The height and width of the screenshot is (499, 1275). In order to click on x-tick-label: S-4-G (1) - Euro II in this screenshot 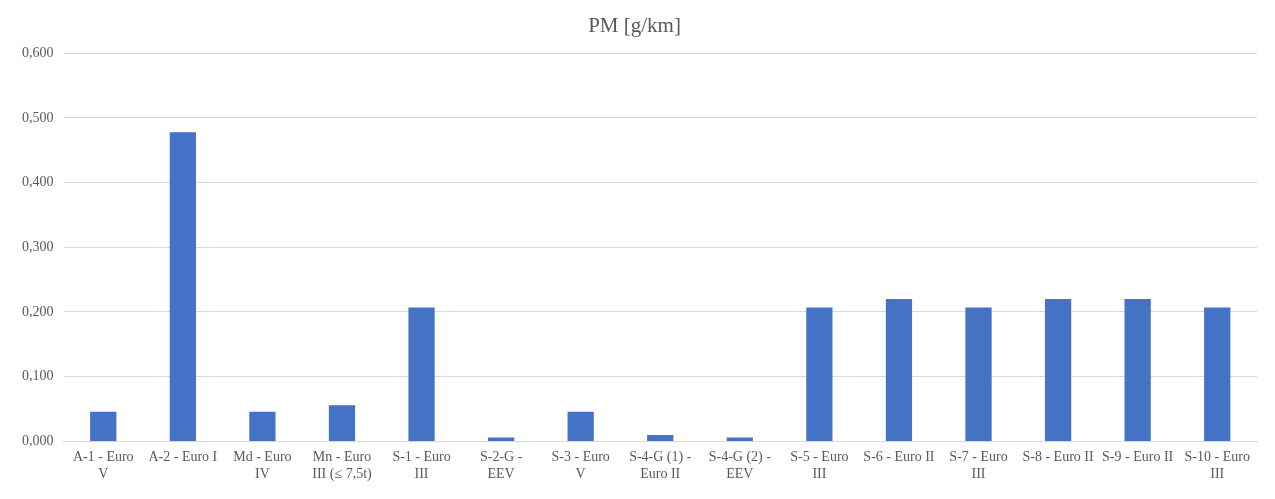, I will do `click(660, 465)`.